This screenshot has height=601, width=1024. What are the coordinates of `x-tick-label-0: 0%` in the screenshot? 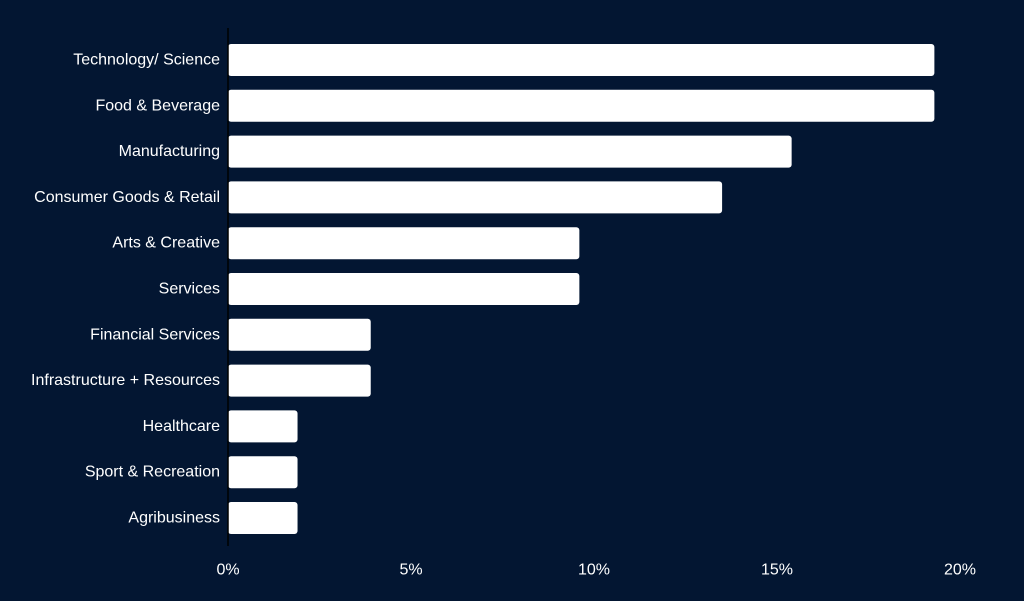 It's located at (227, 570).